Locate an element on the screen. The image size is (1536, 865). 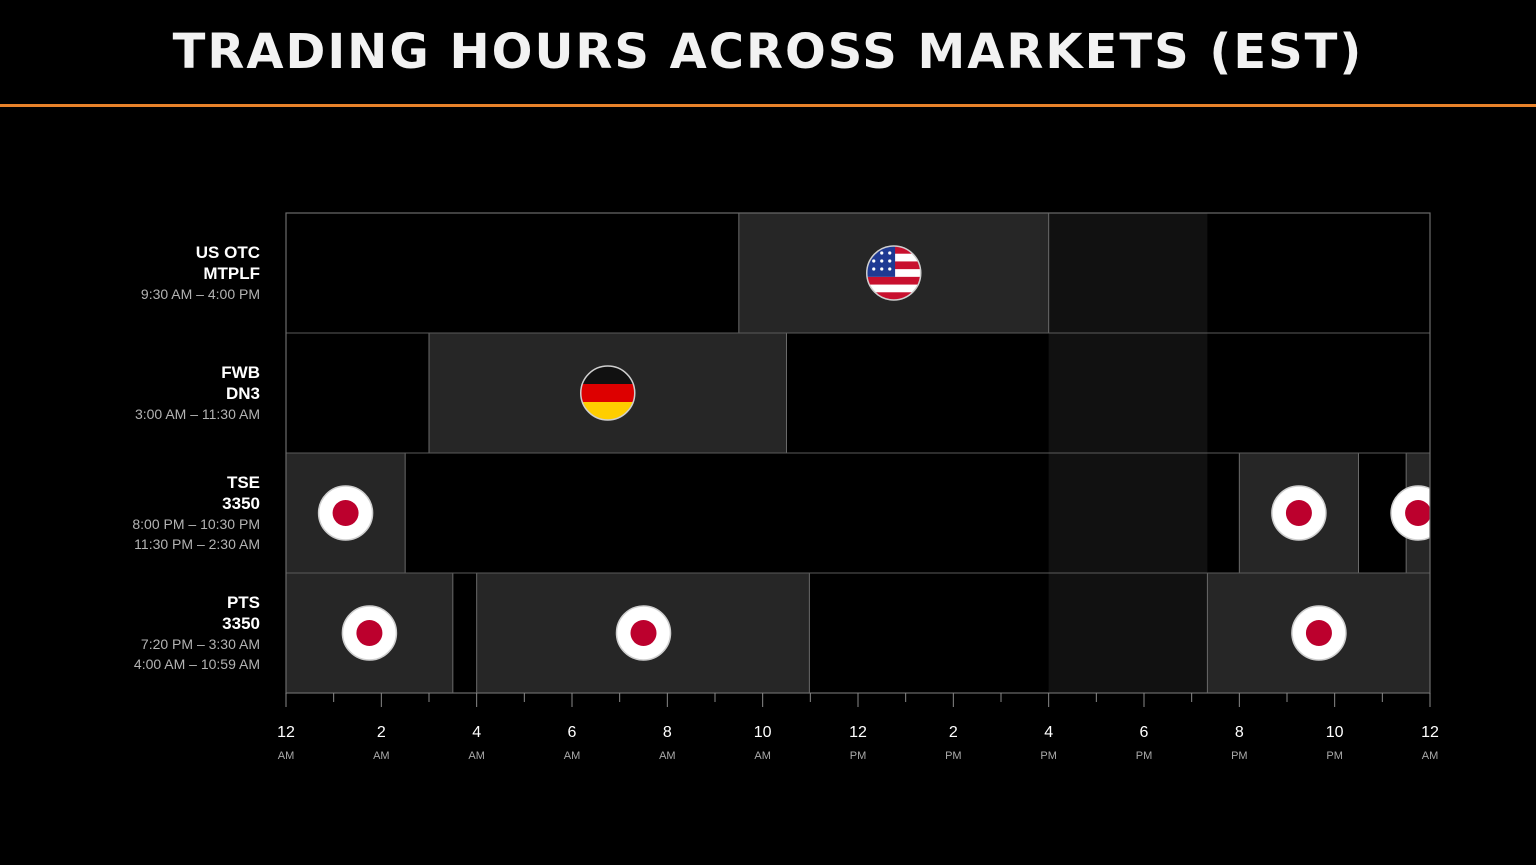
row-label: US OTC MTPLF 9:30 AM – 4:00 PM is located at coordinates (140, 273).